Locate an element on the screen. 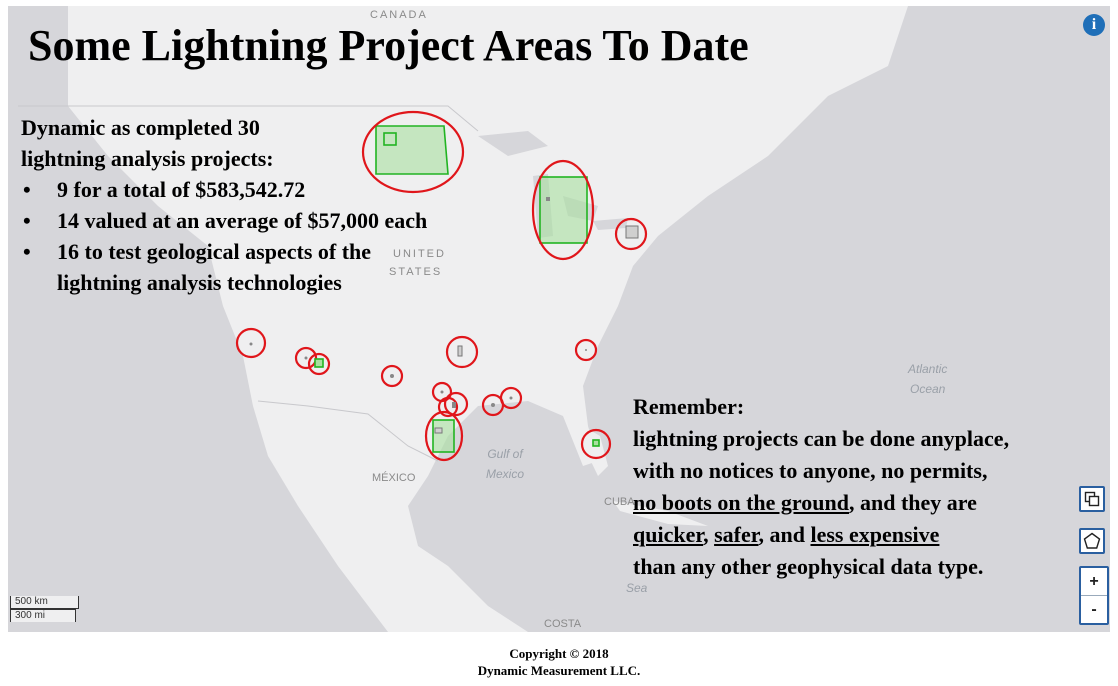  map-label-atlantic-1: Atlantic is located at coordinates (928, 369).